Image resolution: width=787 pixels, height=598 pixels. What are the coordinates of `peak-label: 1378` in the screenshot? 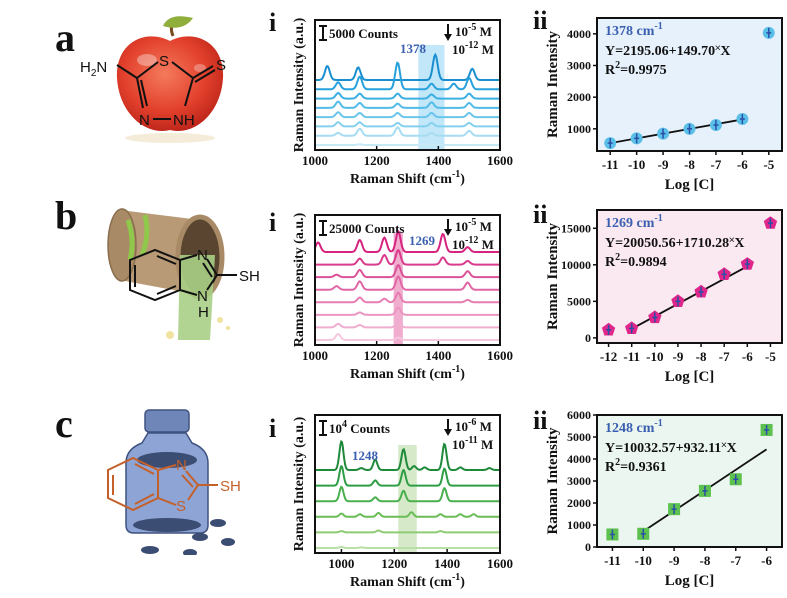 It's located at (413, 48).